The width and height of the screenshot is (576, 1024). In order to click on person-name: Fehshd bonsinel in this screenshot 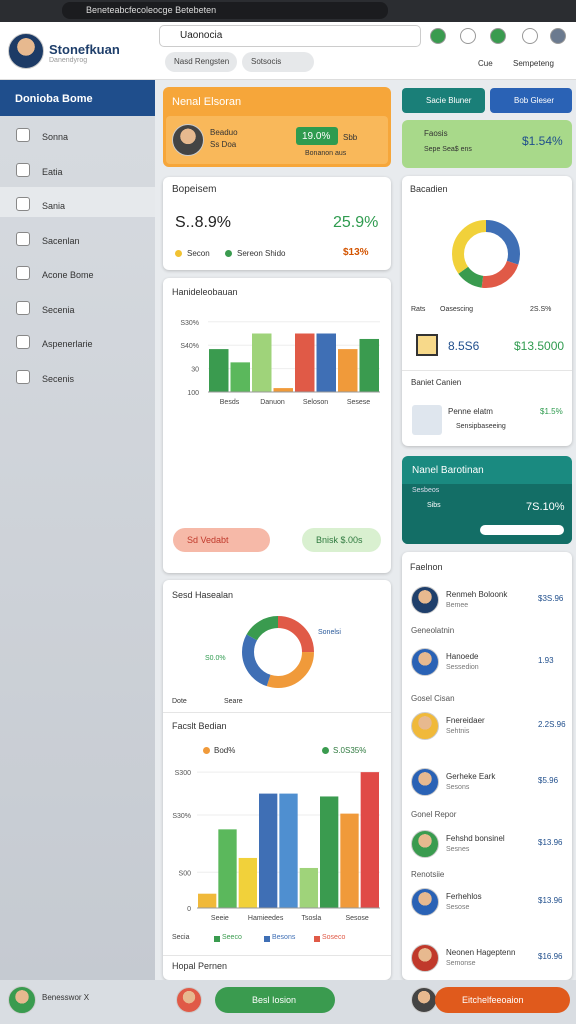, I will do `click(475, 838)`.